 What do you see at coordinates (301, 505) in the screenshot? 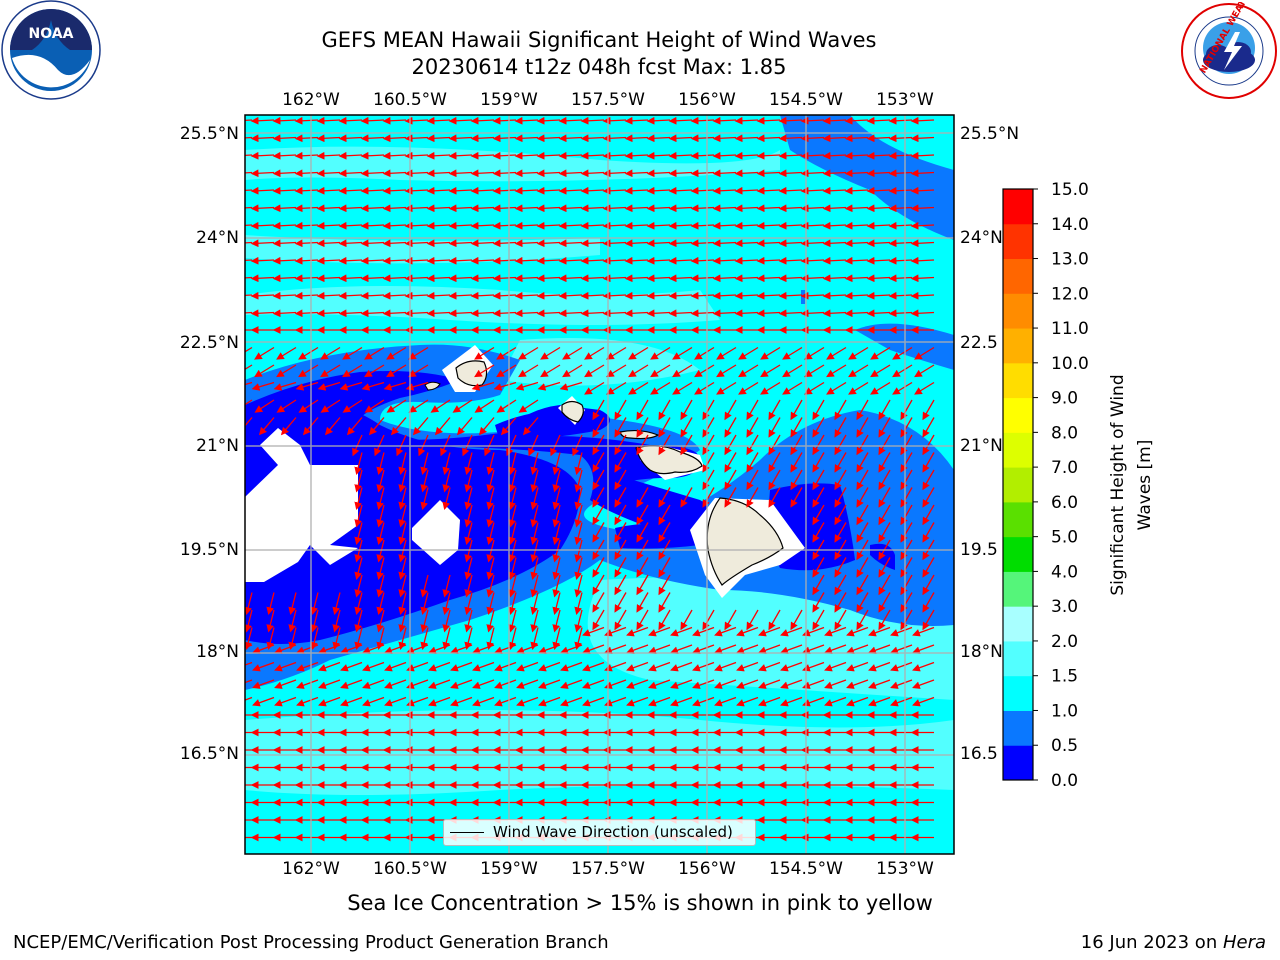
I see `land-mask` at bounding box center [301, 505].